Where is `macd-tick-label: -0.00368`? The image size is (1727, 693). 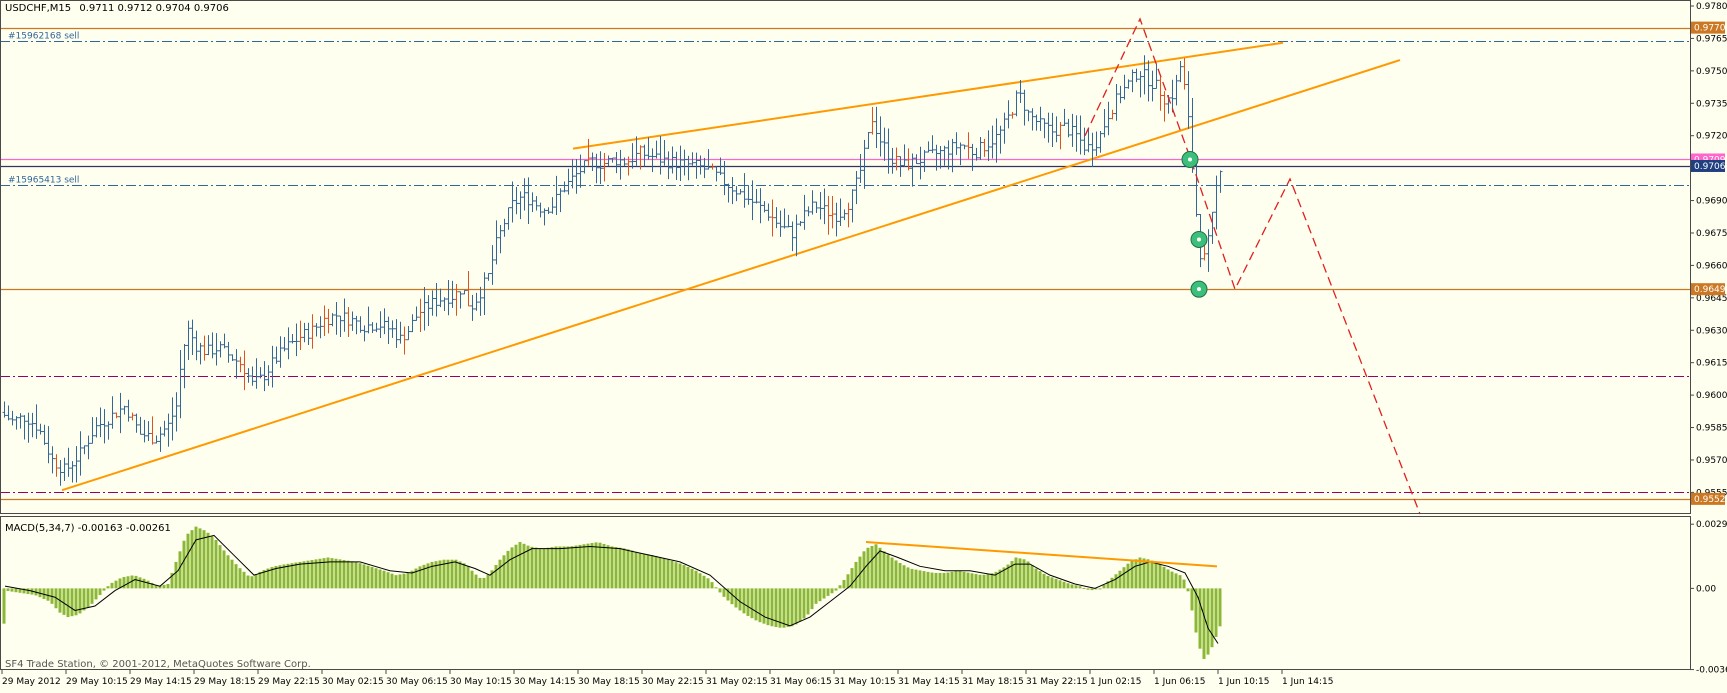 macd-tick-label: -0.00368 is located at coordinates (1711, 671).